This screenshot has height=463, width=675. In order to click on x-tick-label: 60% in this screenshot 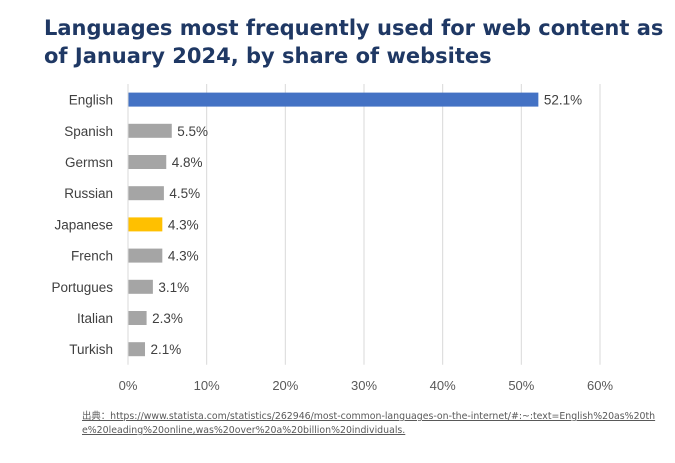, I will do `click(600, 385)`.